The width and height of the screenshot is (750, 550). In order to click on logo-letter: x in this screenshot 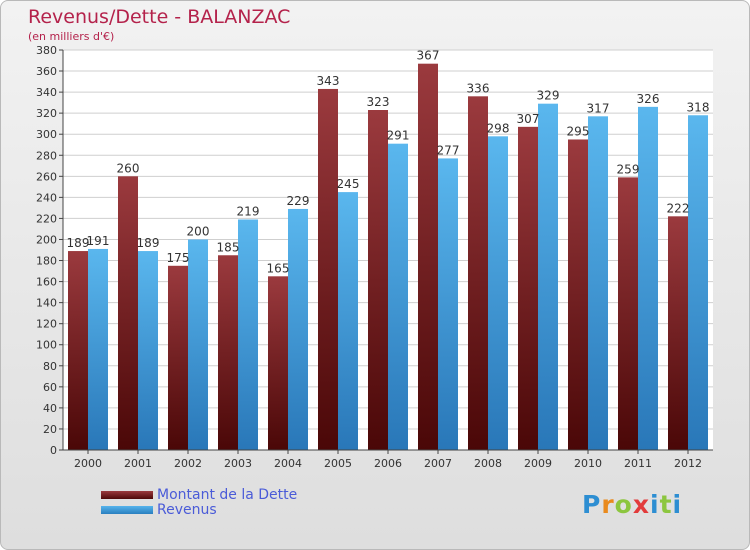, I will do `click(641, 504)`.